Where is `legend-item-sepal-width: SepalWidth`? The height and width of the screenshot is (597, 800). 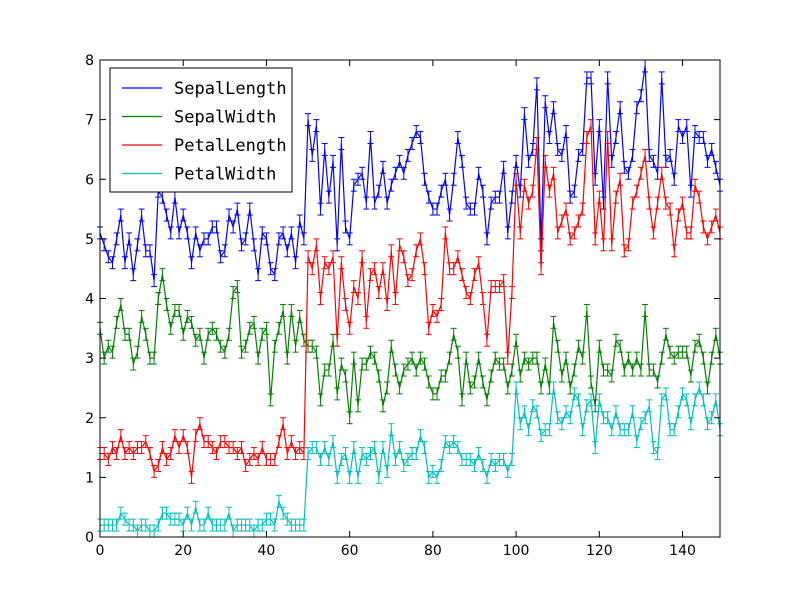 legend-item-sepal-width: SepalWidth is located at coordinates (199, 118).